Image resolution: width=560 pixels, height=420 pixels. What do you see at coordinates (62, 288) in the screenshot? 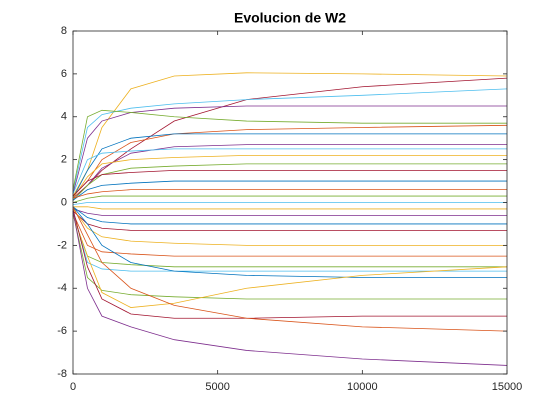
I see `y-tick-label: -4` at bounding box center [62, 288].